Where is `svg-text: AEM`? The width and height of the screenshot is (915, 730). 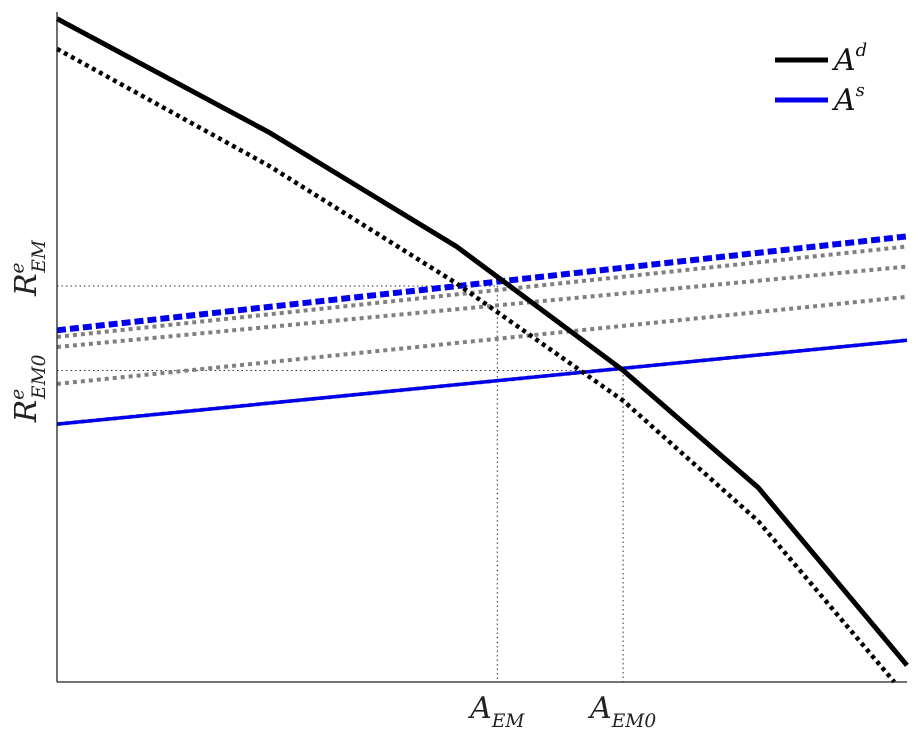 svg-text: AEM is located at coordinates (496, 710).